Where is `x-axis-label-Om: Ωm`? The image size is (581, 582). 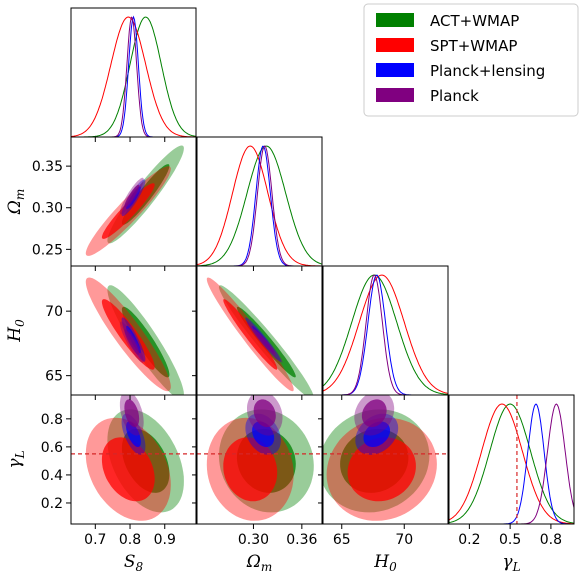 x-axis-label-Om: Ωm is located at coordinates (259, 563).